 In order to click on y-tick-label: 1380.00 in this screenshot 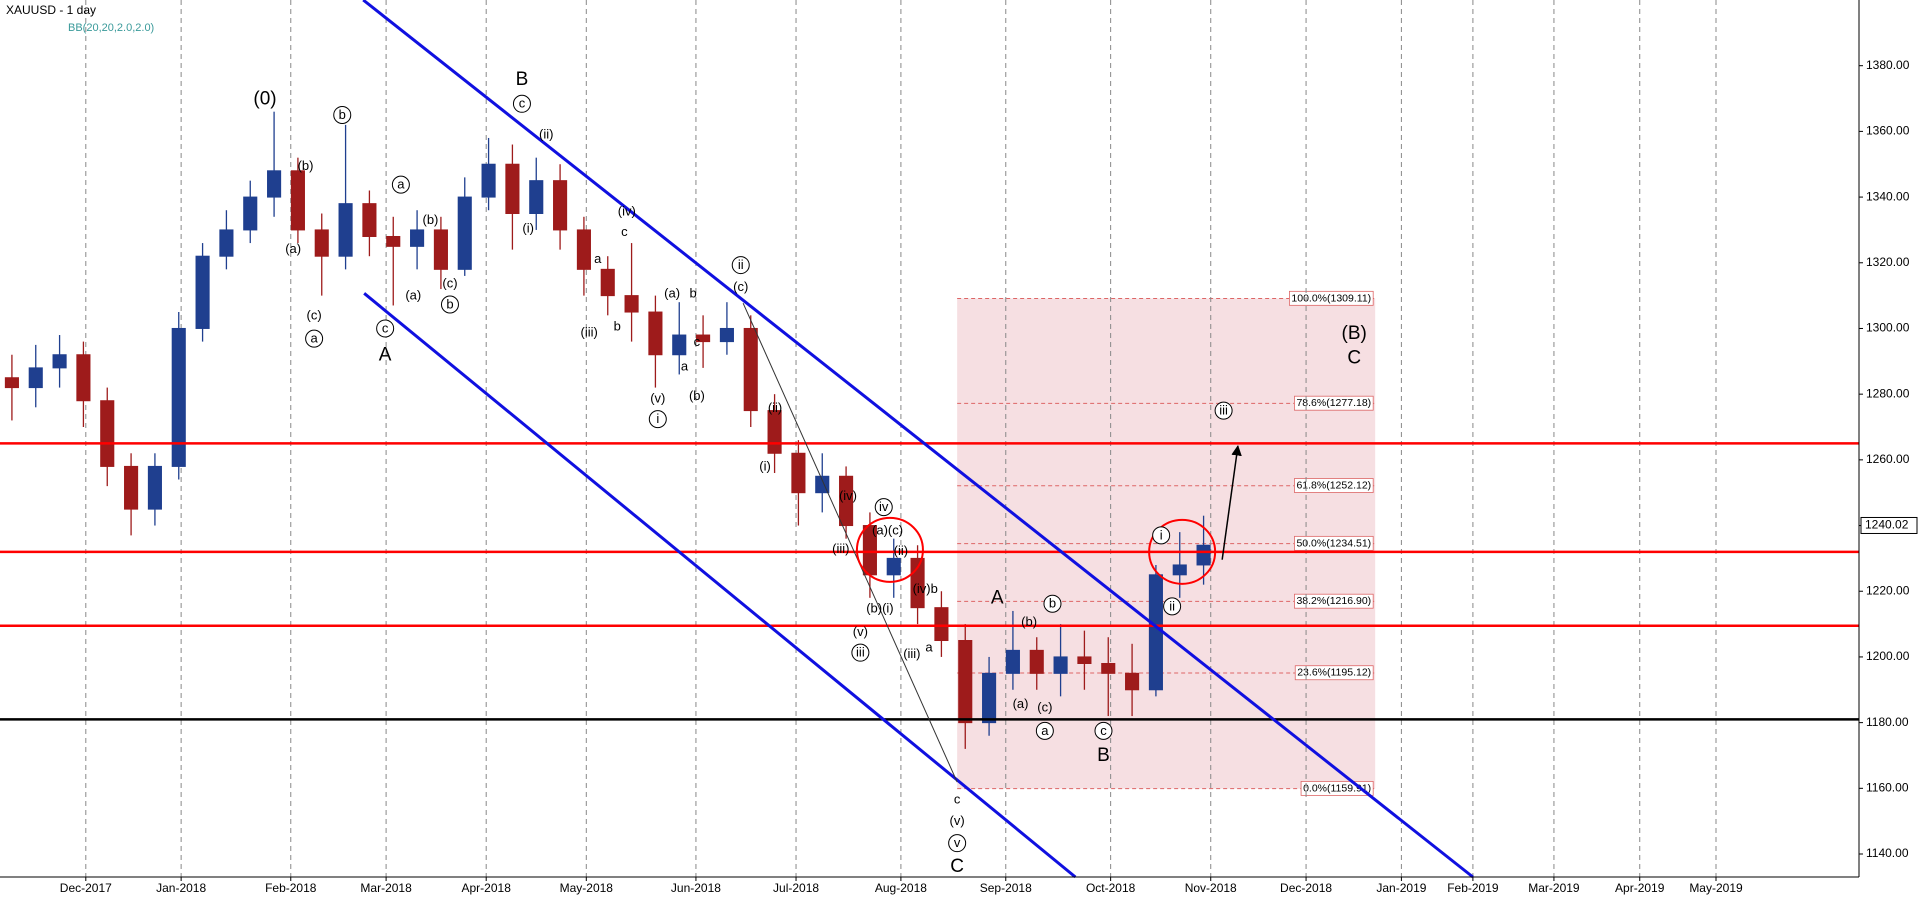, I will do `click(1888, 65)`.